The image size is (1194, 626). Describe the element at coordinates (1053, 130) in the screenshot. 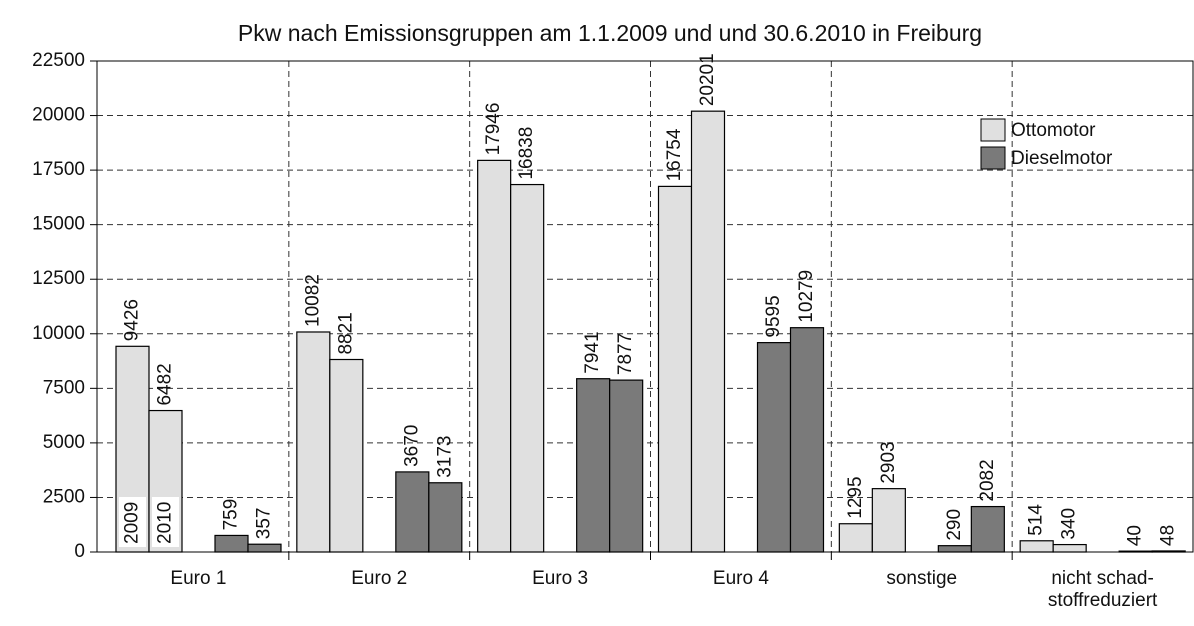

I see `legend-label: Ottomotor` at that location.